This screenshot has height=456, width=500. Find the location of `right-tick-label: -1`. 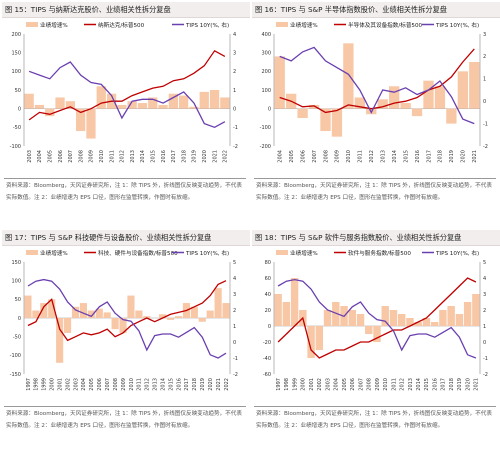

right-tick-label: -1 is located at coordinates (235, 359).